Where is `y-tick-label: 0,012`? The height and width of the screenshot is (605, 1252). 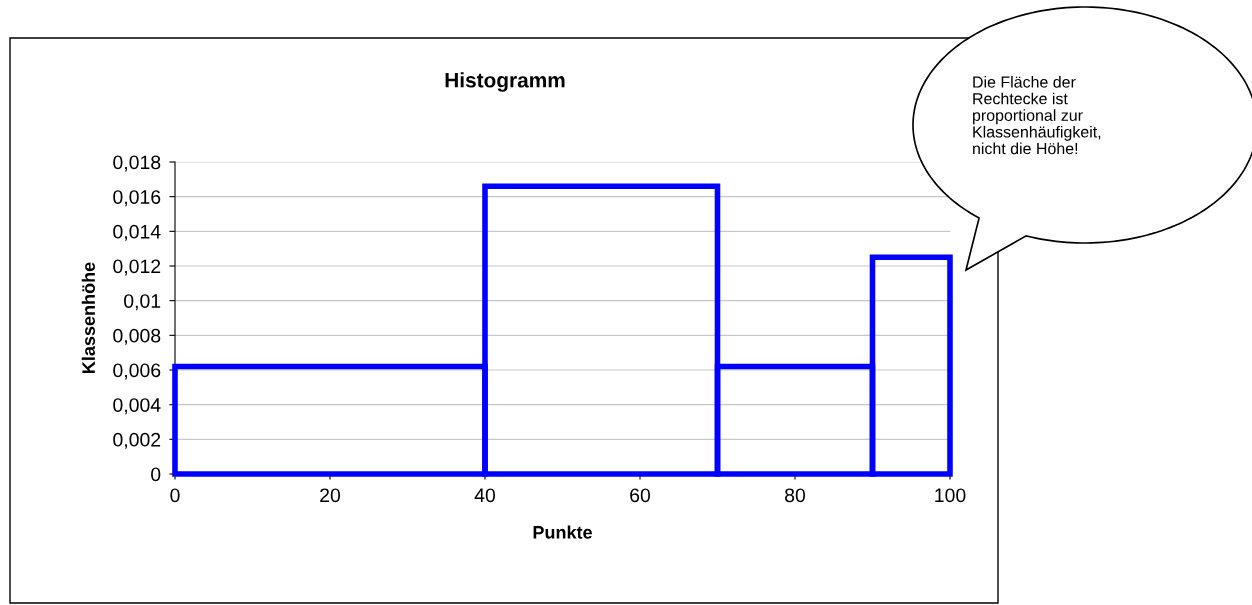 y-tick-label: 0,012 is located at coordinates (137, 267).